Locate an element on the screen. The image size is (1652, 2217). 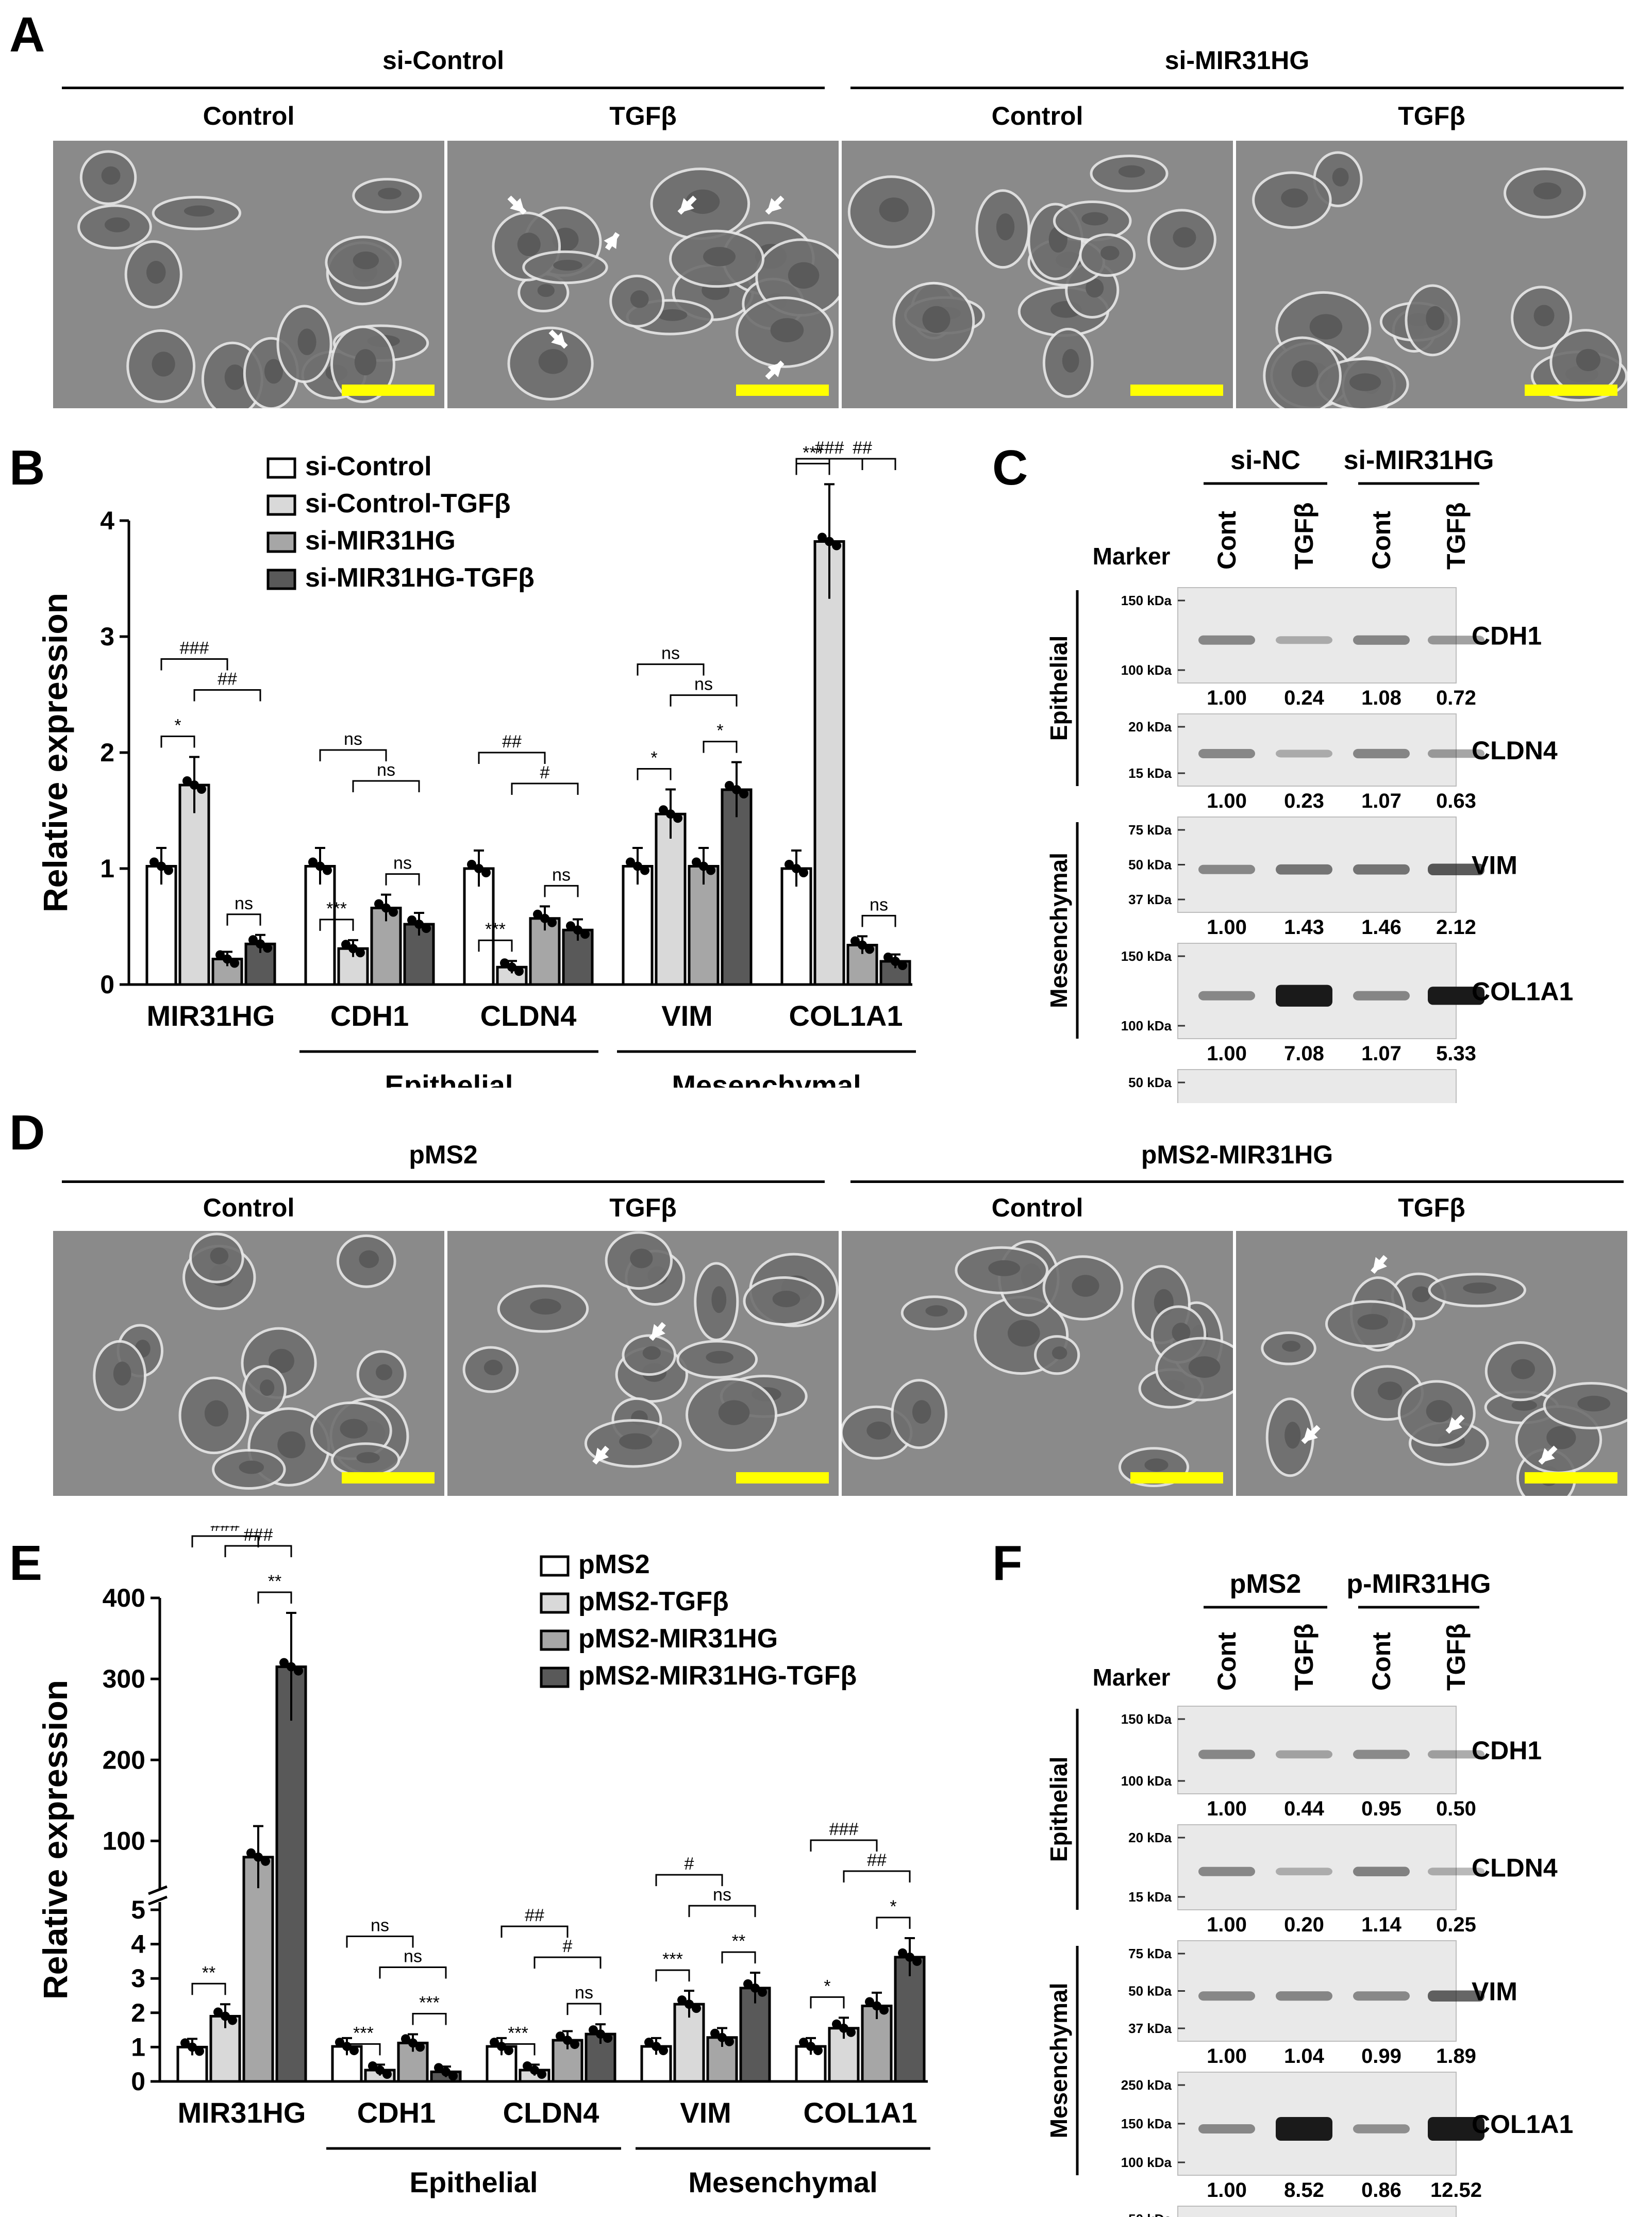
blot-membrane is located at coordinates (1317, 750).